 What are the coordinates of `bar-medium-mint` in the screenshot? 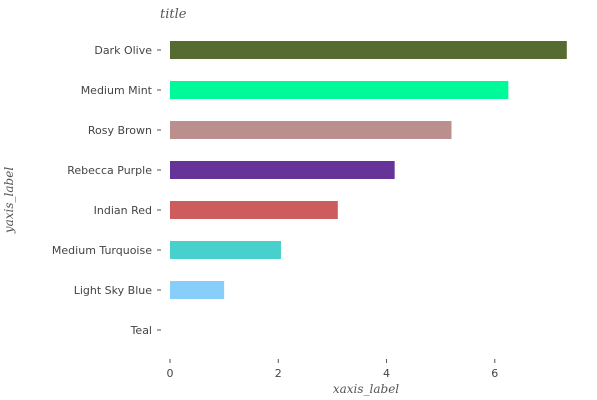 It's located at (339, 90).